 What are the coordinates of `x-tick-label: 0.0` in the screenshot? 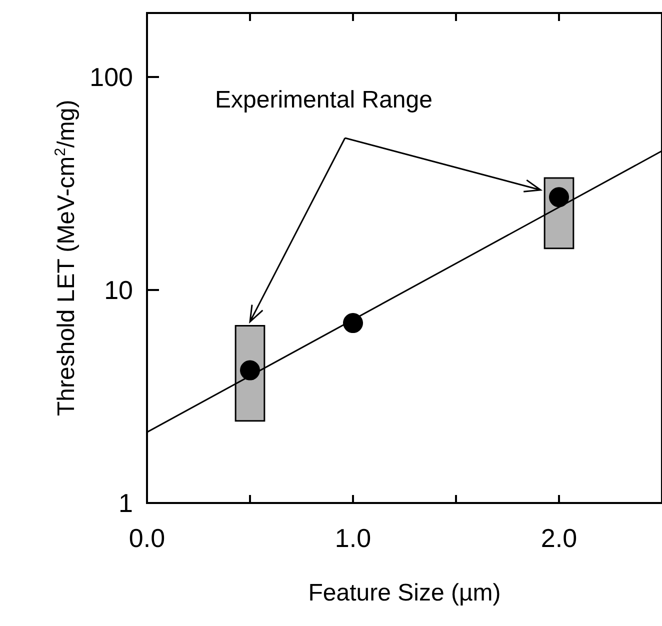 It's located at (147, 538).